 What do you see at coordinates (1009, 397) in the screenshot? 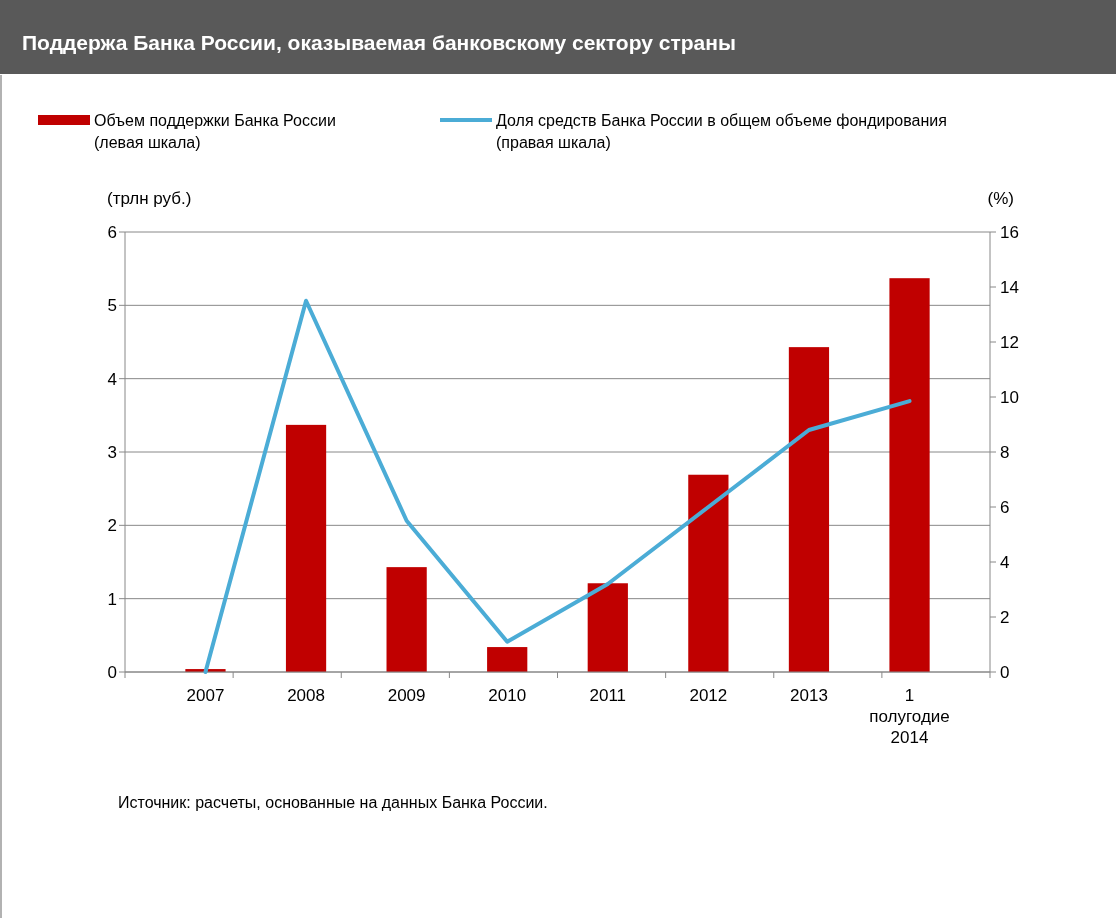
I see `y2-tick-label: 10` at bounding box center [1009, 397].